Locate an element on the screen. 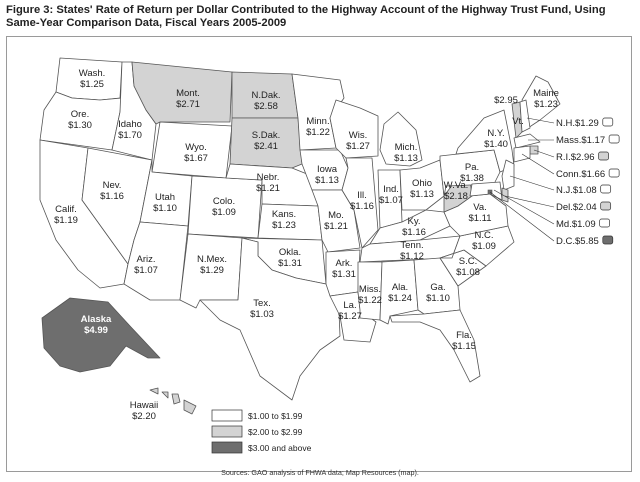  state-name-kans: Kans. is located at coordinates (284, 214).